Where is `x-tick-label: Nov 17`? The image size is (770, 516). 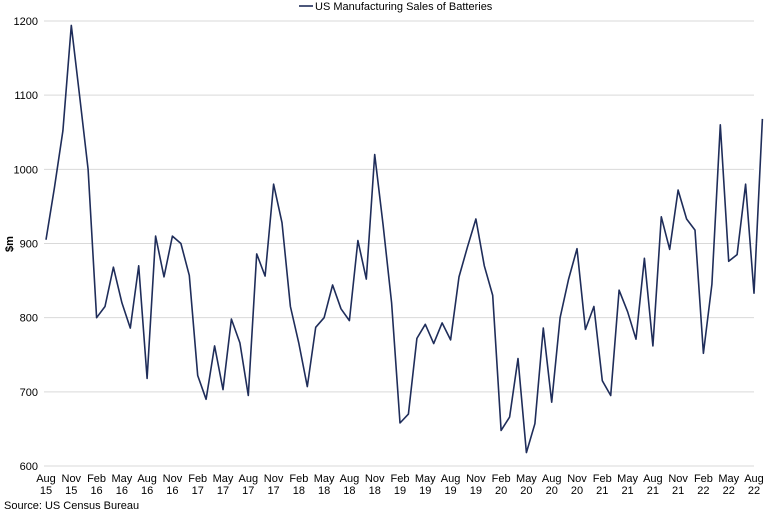 x-tick-label: Nov 17 is located at coordinates (274, 485).